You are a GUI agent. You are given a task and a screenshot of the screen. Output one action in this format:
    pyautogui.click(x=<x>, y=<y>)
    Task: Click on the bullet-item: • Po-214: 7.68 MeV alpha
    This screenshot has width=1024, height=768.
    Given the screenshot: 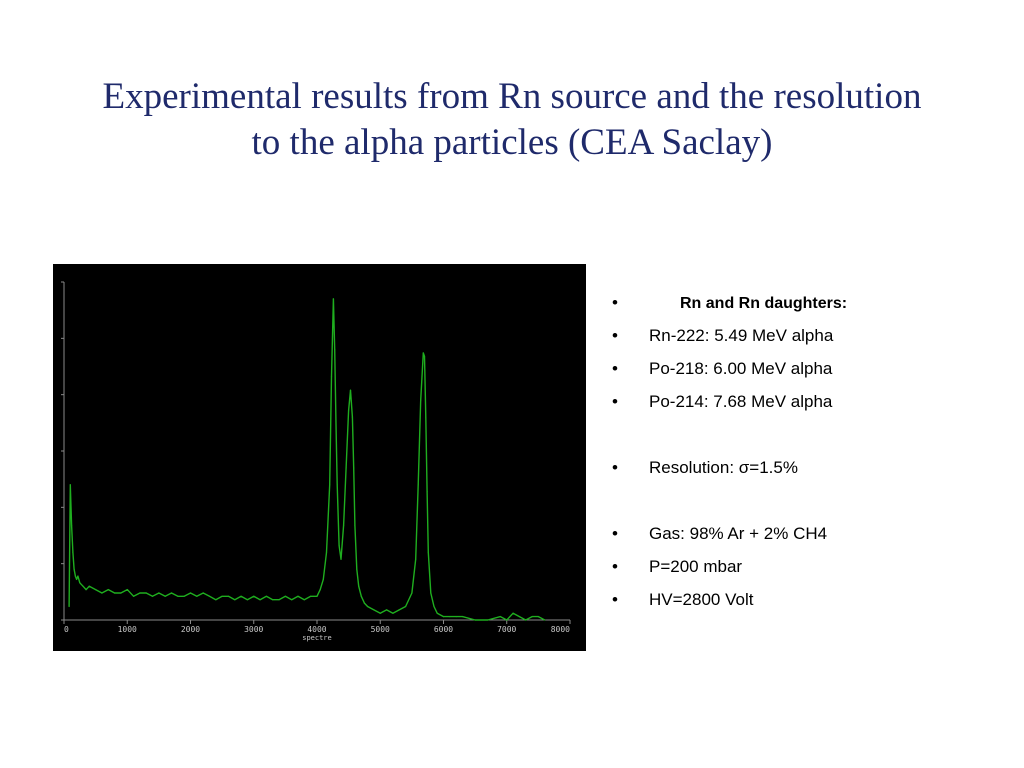 What is the action you would take?
    pyautogui.click(x=812, y=401)
    